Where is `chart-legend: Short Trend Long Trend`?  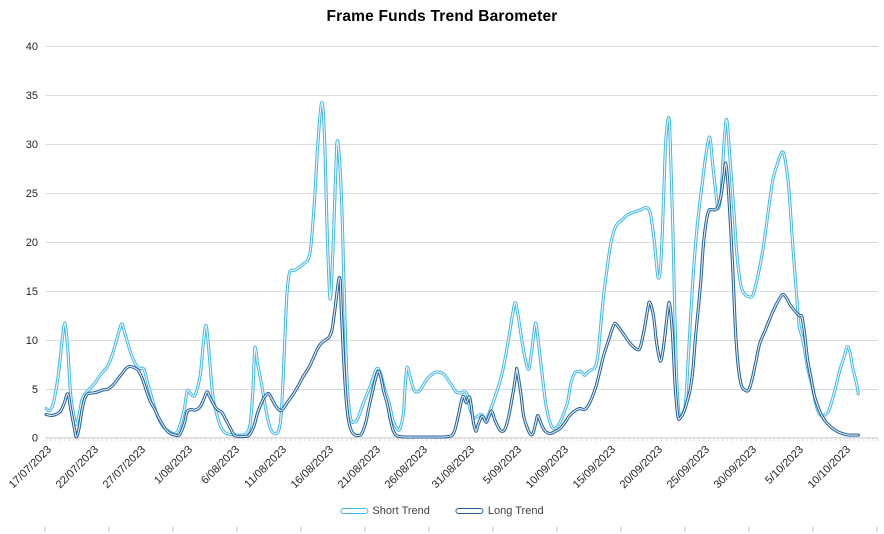
chart-legend: Short Trend Long Trend is located at coordinates (442, 511).